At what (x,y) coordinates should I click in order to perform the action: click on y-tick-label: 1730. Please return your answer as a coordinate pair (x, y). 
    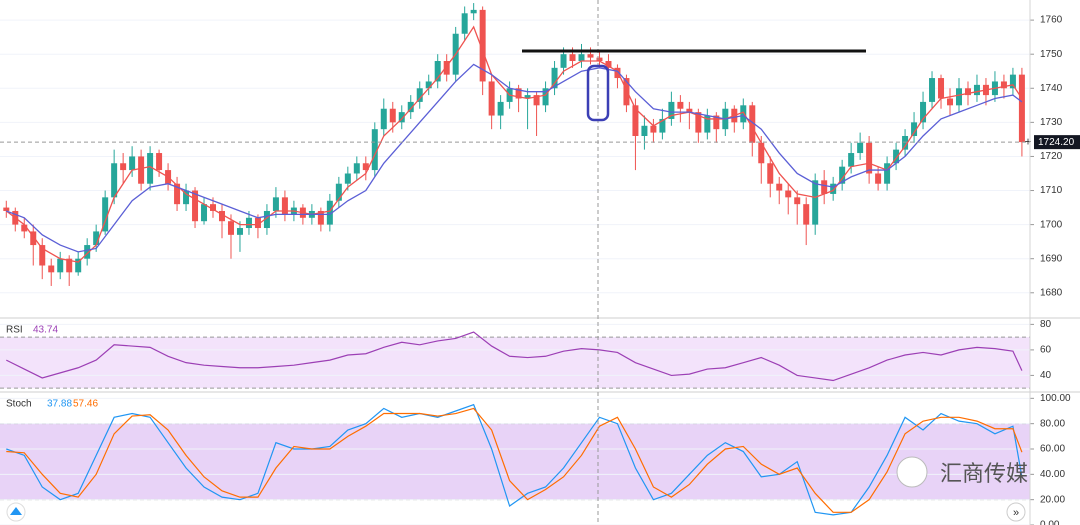
    Looking at the image, I should click on (1051, 122).